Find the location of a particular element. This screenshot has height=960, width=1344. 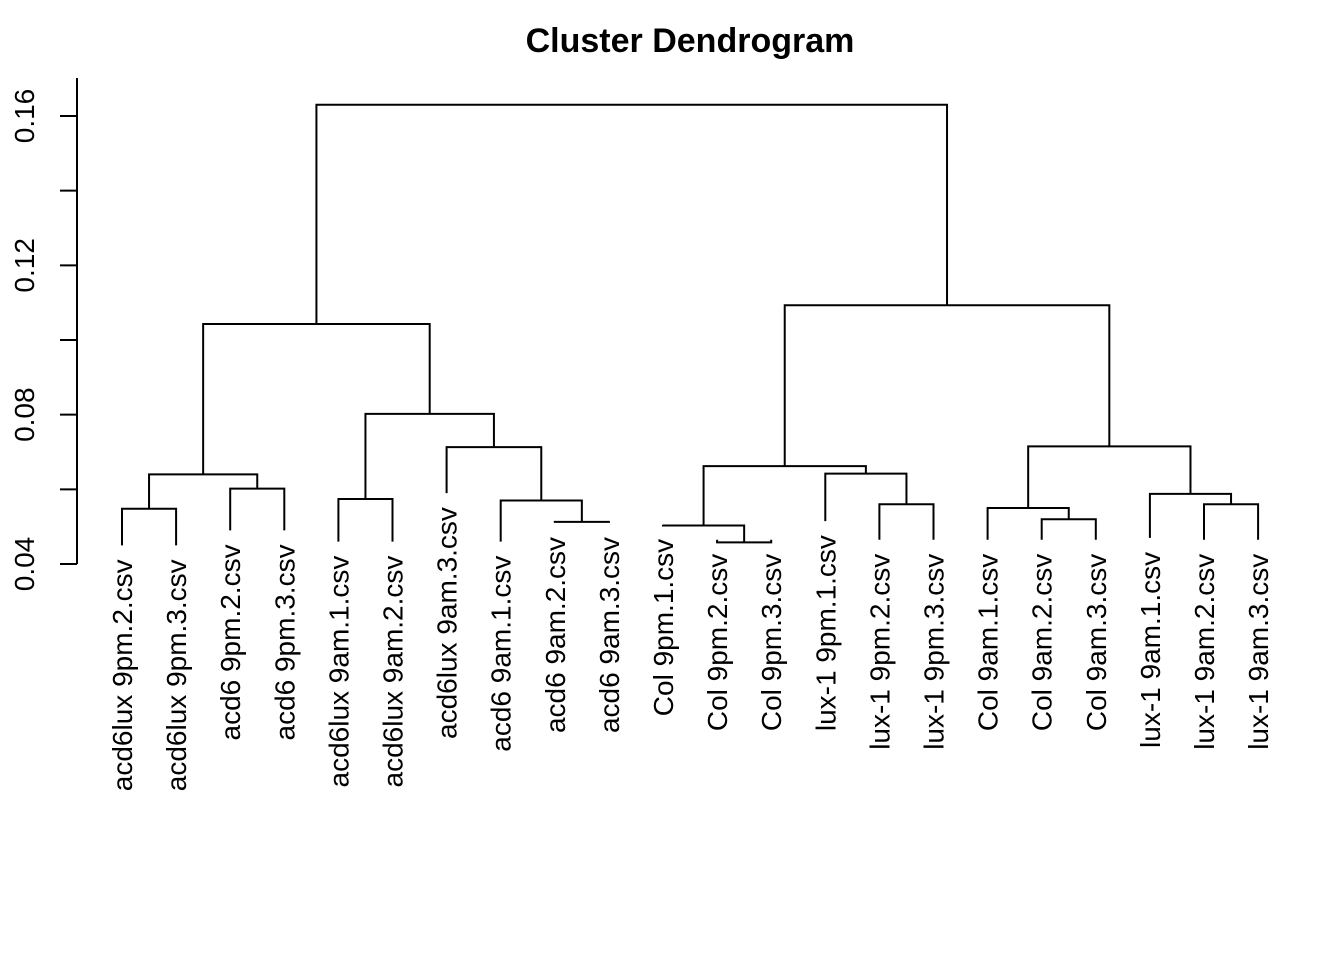

leaf-label: lux-1 9am.2.csv is located at coordinates (1204, 652).